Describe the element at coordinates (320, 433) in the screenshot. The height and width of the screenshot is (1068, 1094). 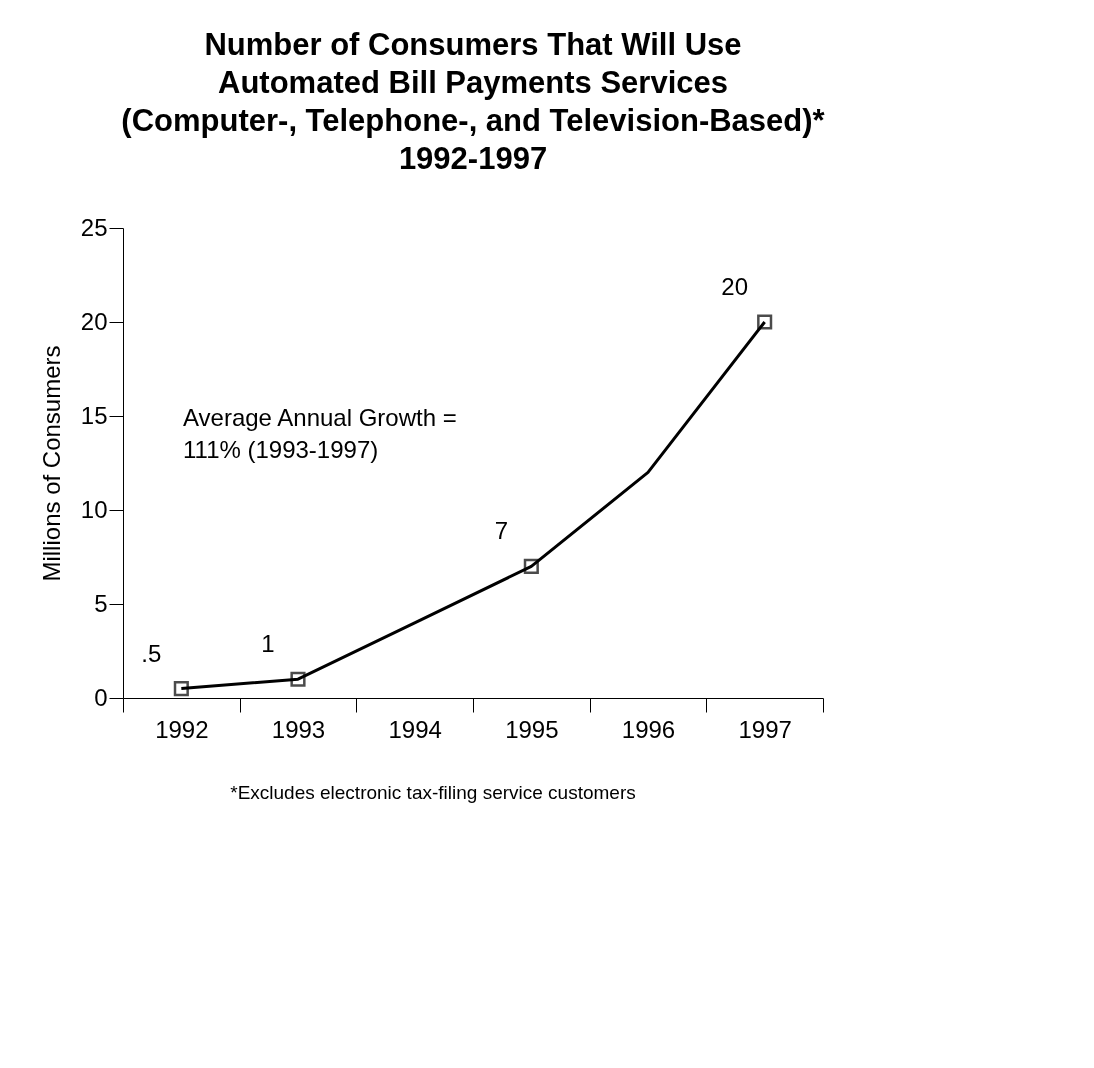
I see `annotation: Average Annual Growth = 111% (1993-1997)` at that location.